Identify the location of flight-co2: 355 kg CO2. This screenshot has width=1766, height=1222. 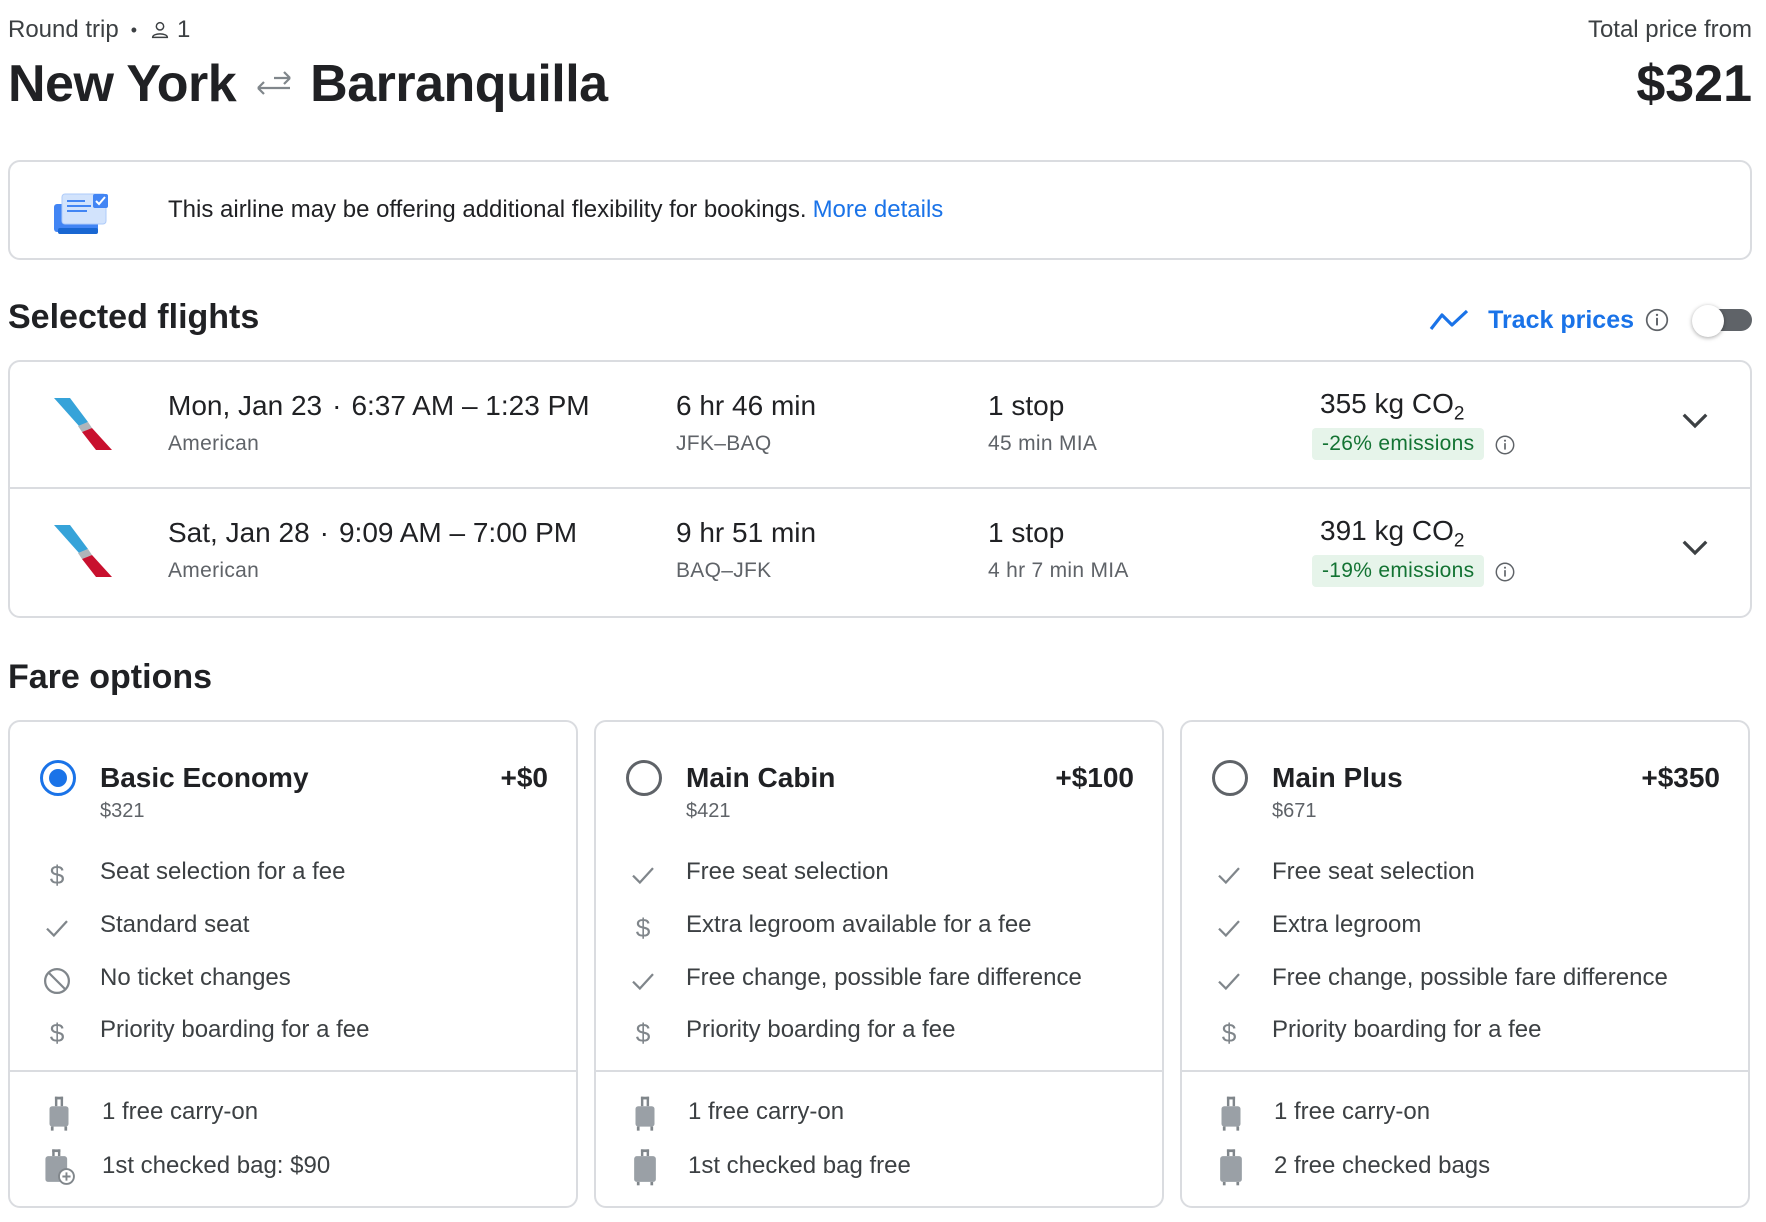
(1392, 407).